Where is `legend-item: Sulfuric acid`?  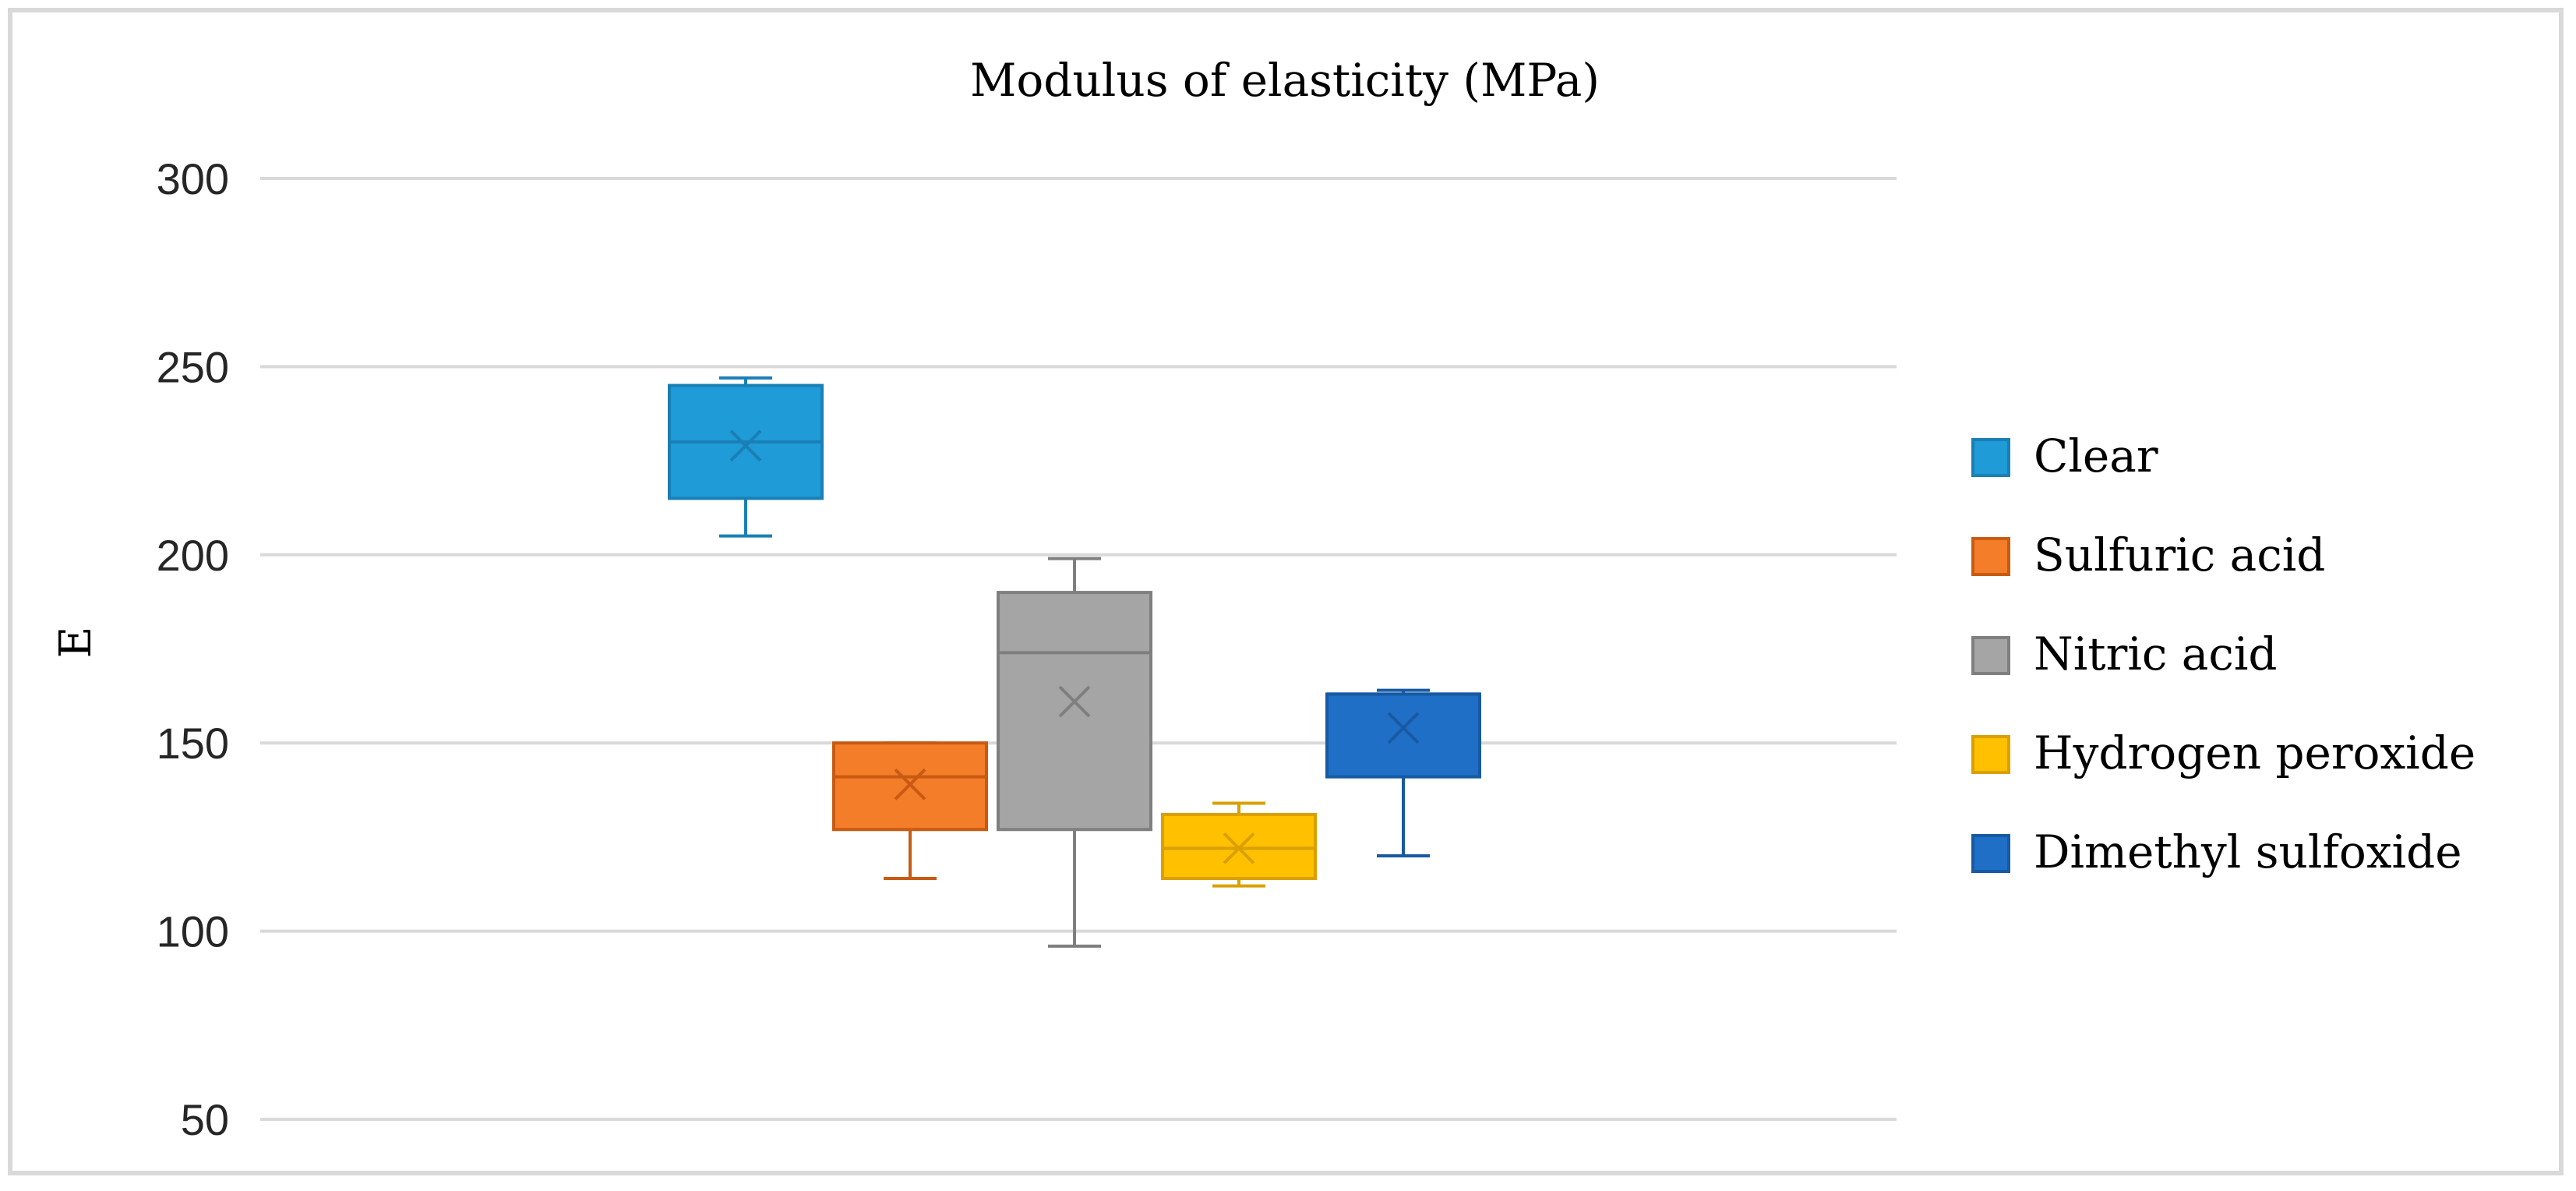
legend-item: Sulfuric acid is located at coordinates (2148, 554).